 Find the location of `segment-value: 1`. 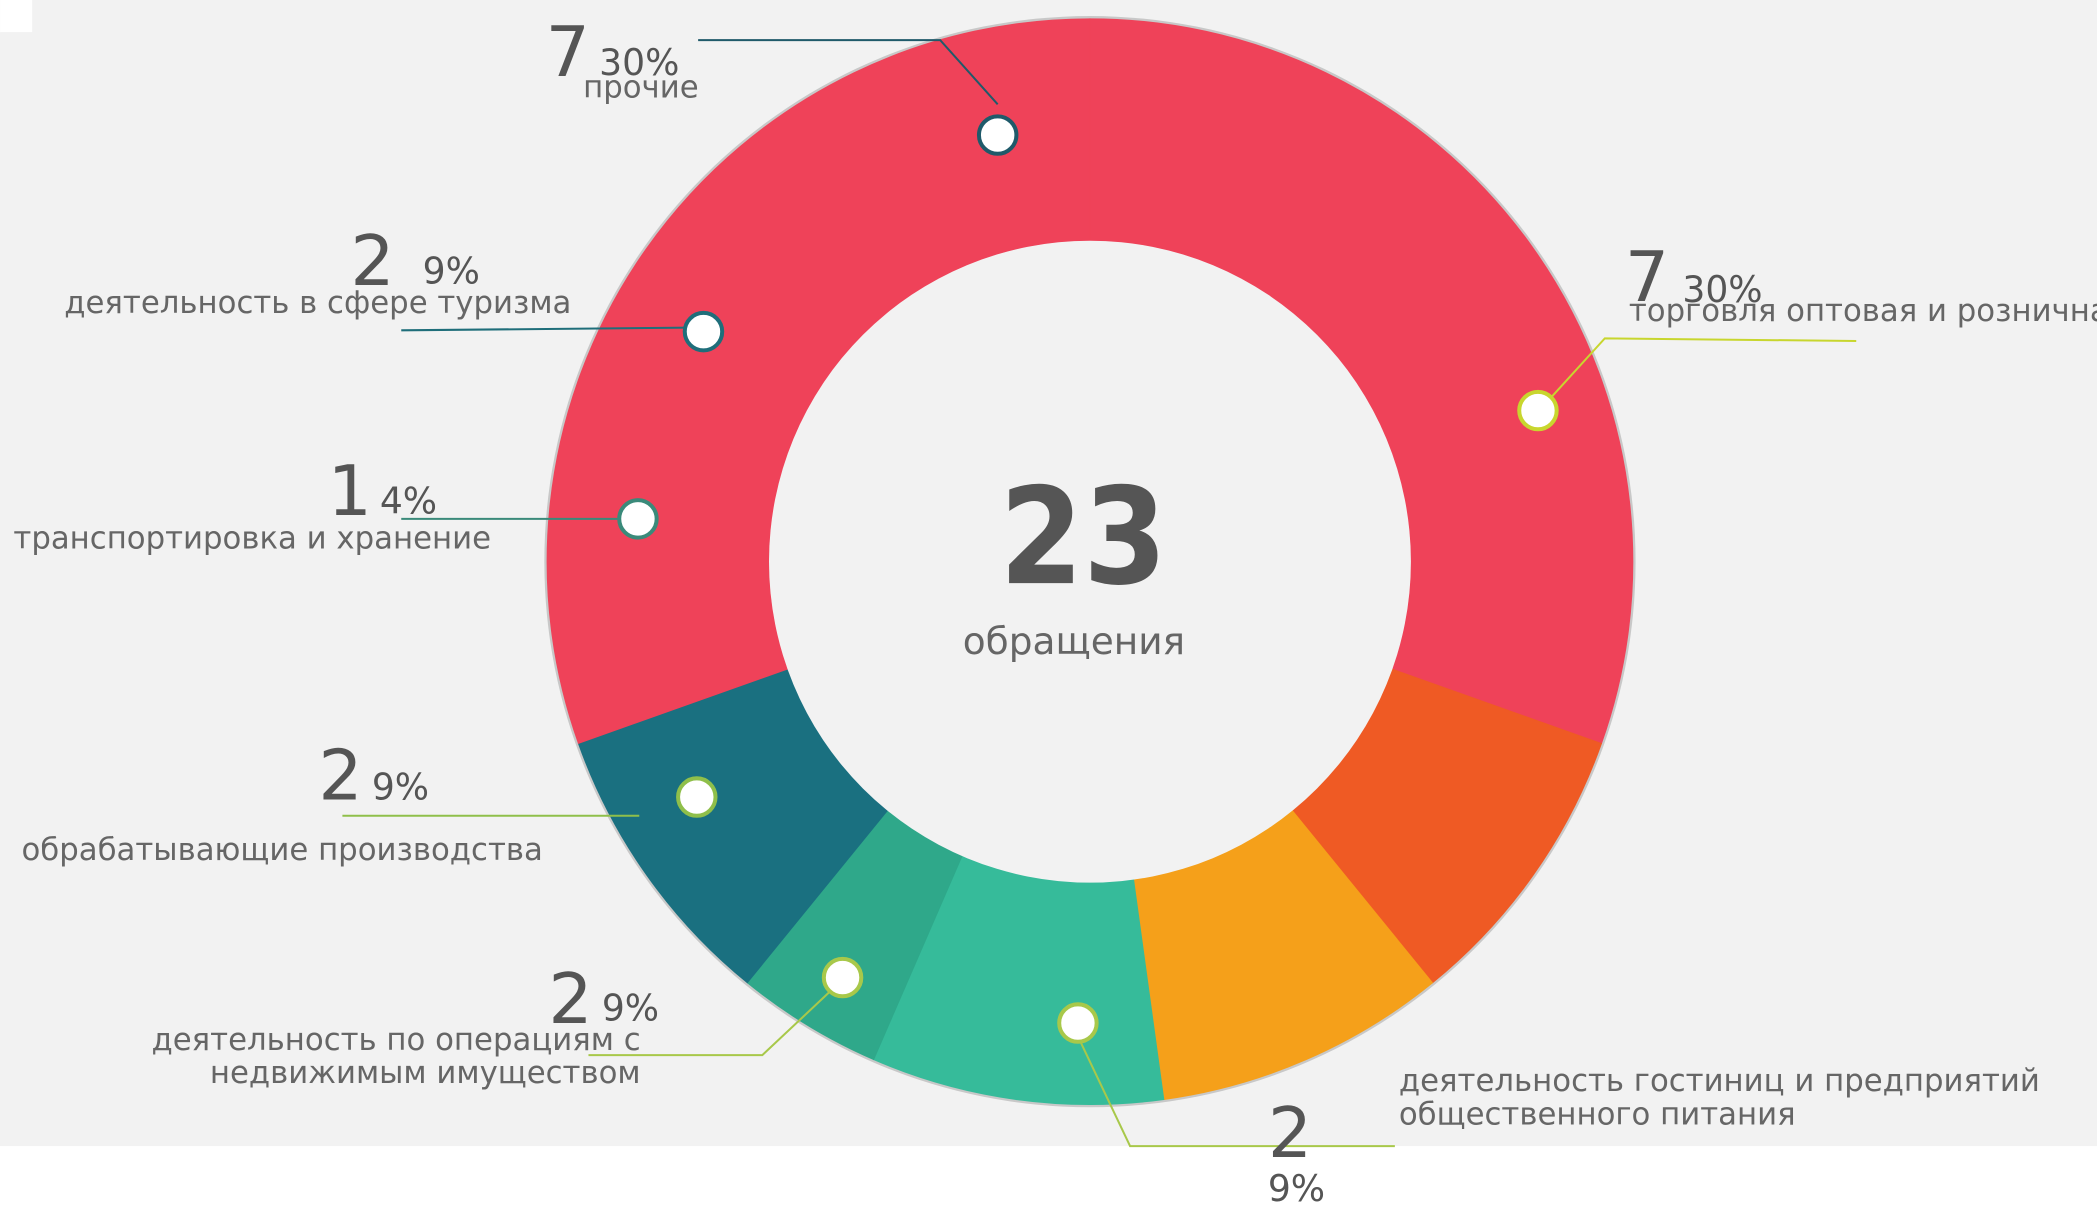

segment-value: 1 is located at coordinates (350, 491).